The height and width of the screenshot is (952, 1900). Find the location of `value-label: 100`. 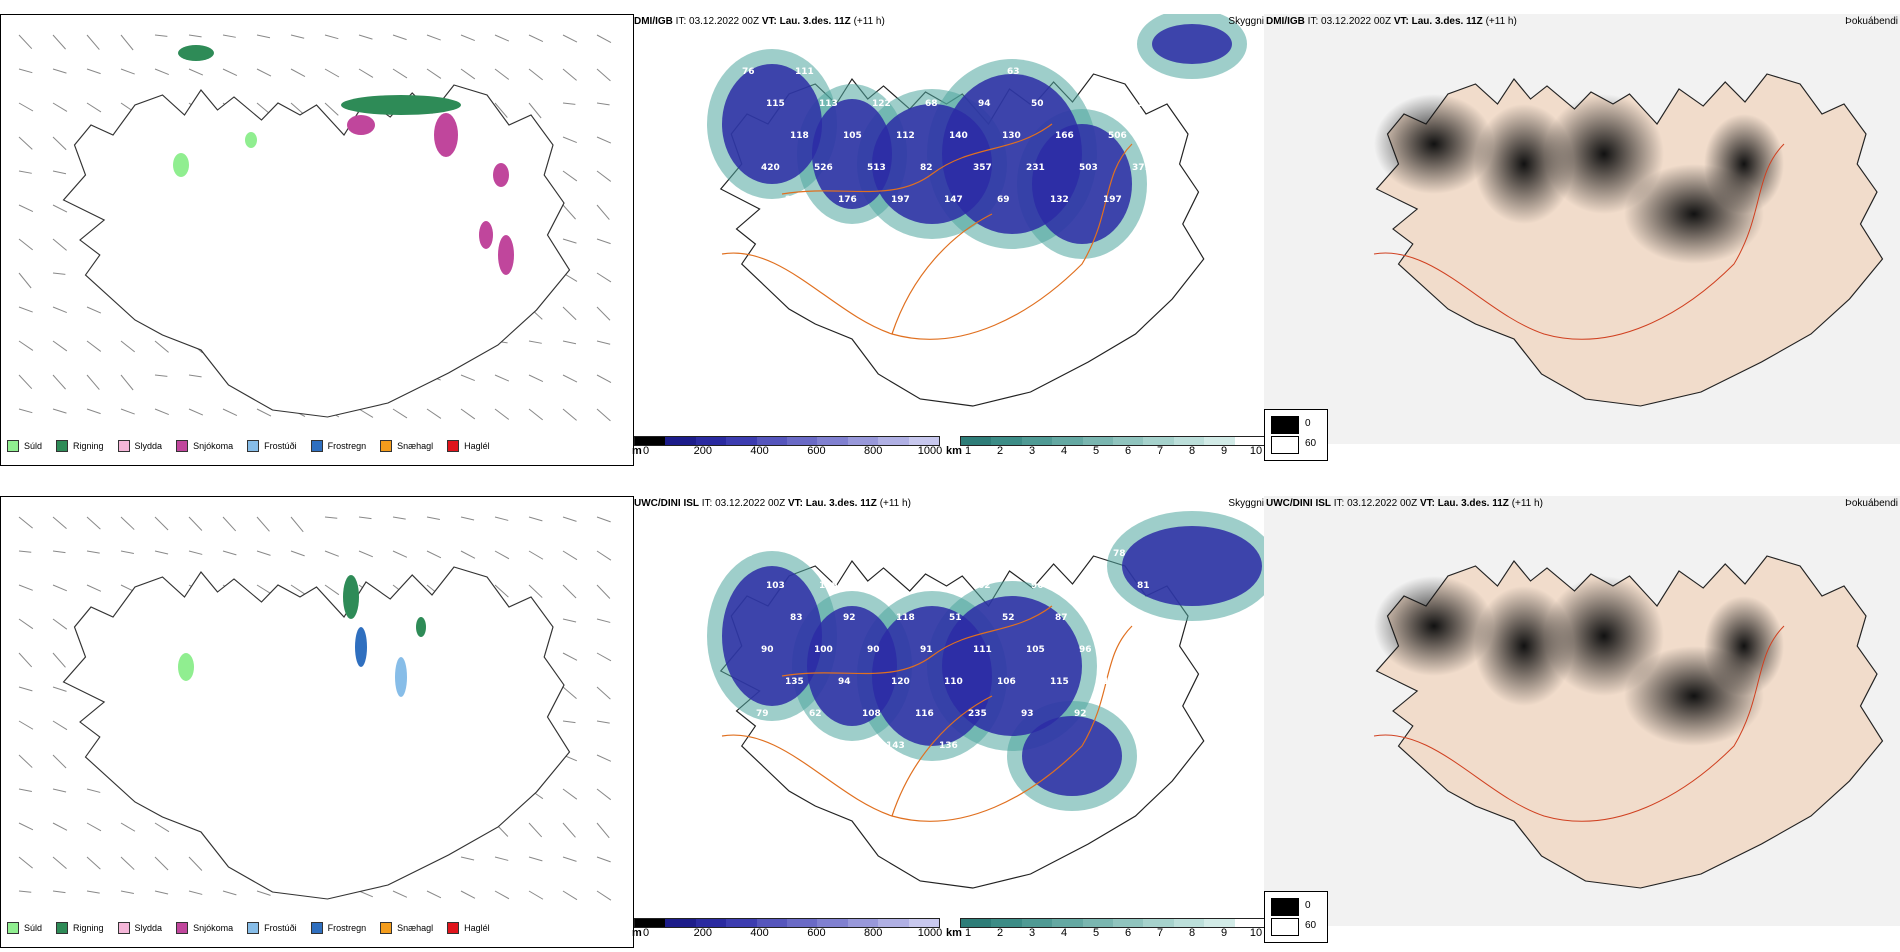

value-label: 100 is located at coordinates (823, 650).